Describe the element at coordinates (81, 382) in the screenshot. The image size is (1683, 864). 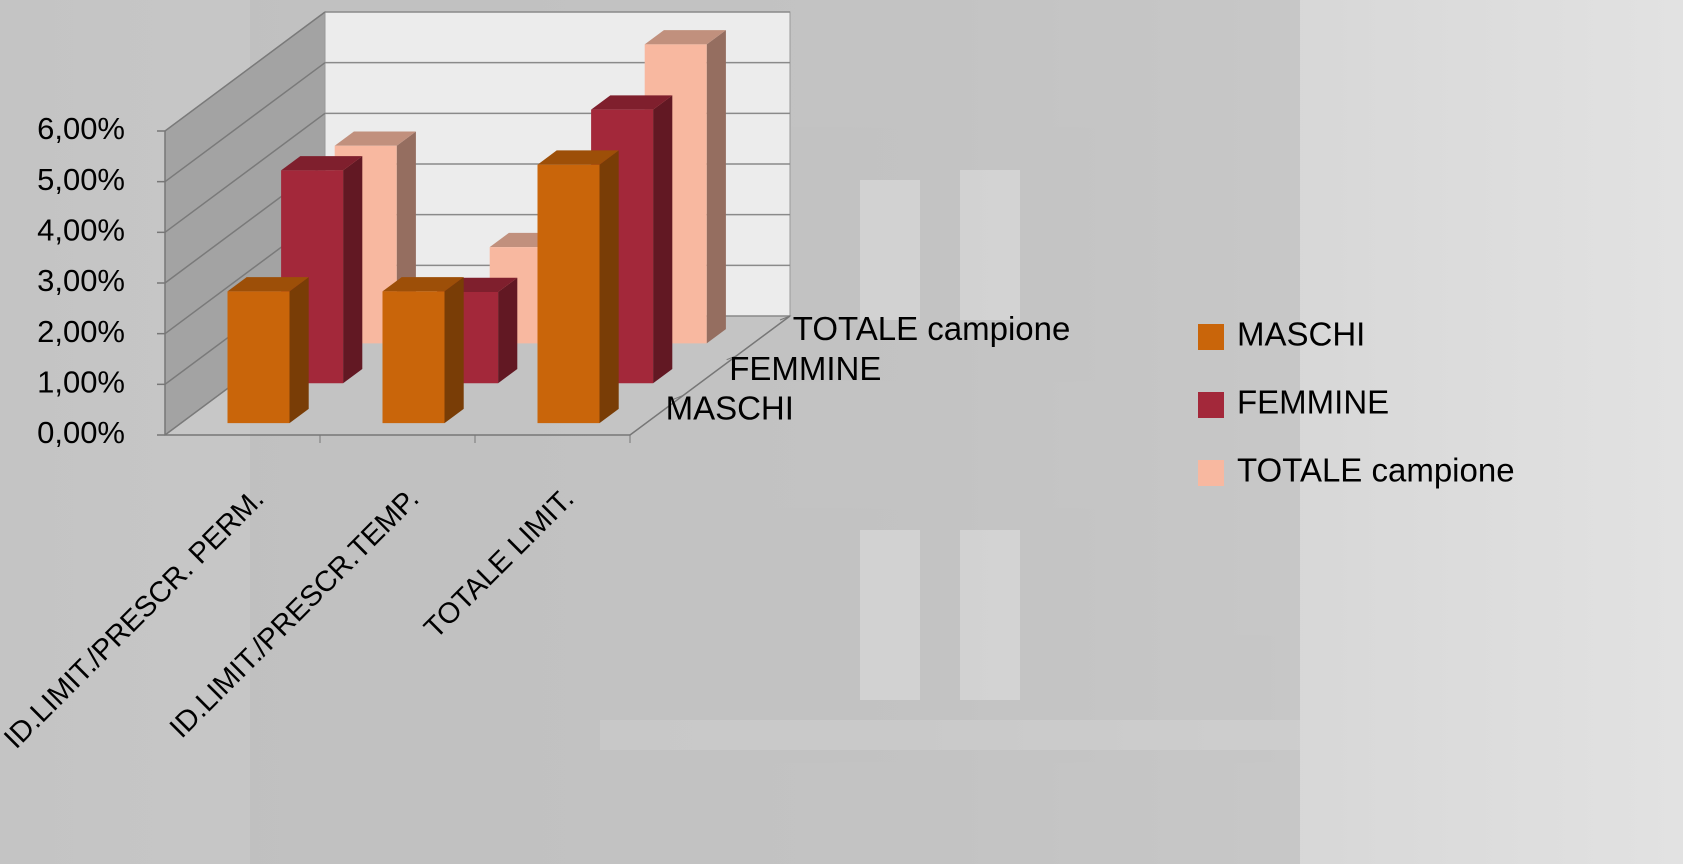
I see `y-tick-label: 1,00%` at that location.